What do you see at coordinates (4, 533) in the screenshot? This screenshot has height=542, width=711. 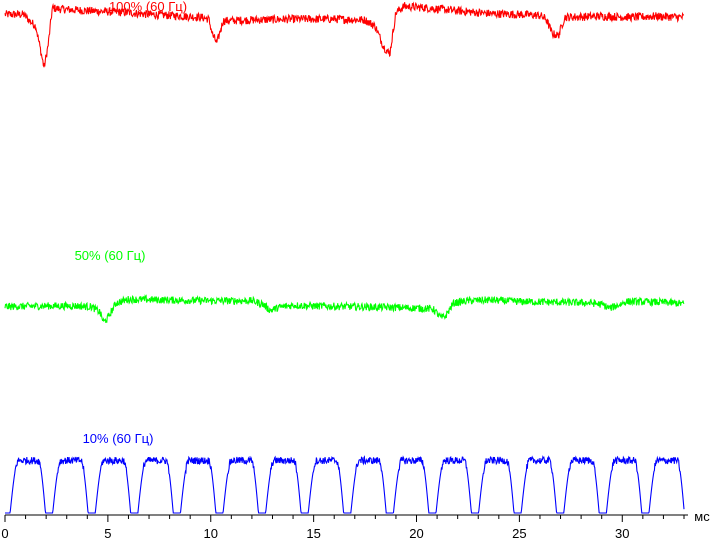 I see `x-tick-label: 0` at bounding box center [4, 533].